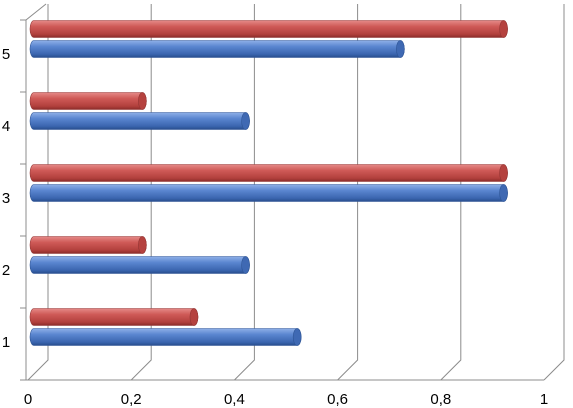 The height and width of the screenshot is (408, 573). I want to click on y-tick-label: 3, so click(6, 198).